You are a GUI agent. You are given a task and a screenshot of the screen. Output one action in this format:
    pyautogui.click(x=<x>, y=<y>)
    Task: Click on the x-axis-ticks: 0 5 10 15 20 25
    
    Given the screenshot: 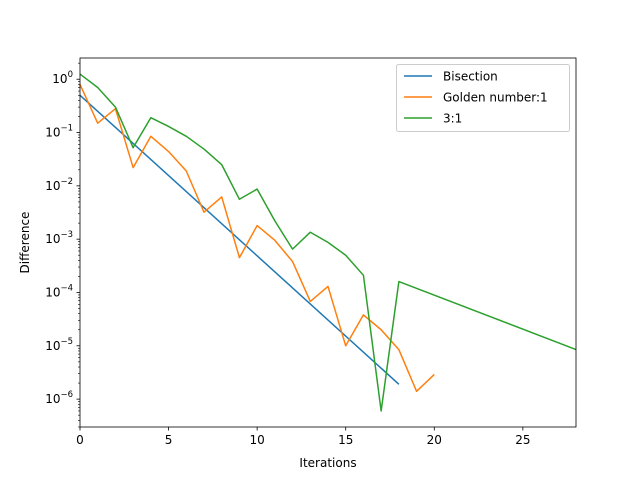 What is the action you would take?
    pyautogui.click(x=303, y=437)
    